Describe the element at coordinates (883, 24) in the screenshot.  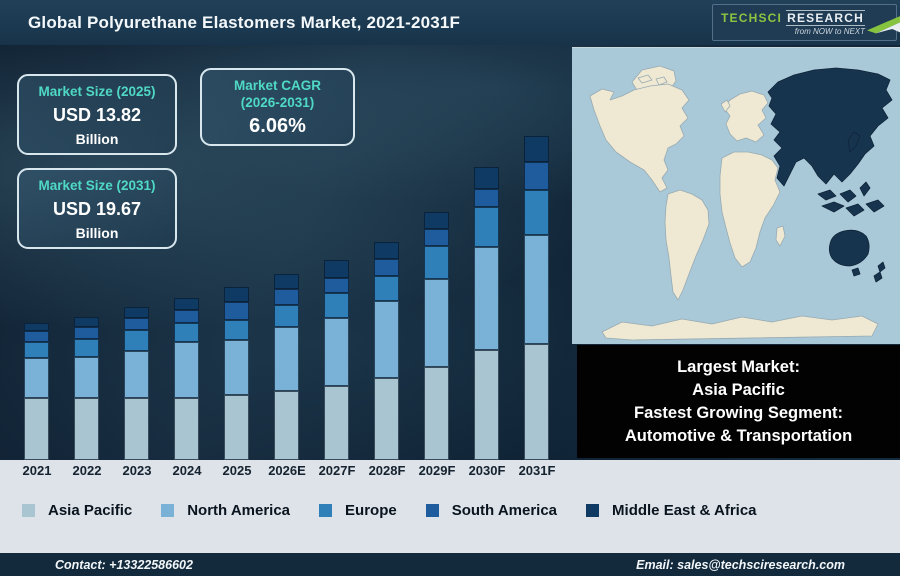
I see `arrow-icon` at that location.